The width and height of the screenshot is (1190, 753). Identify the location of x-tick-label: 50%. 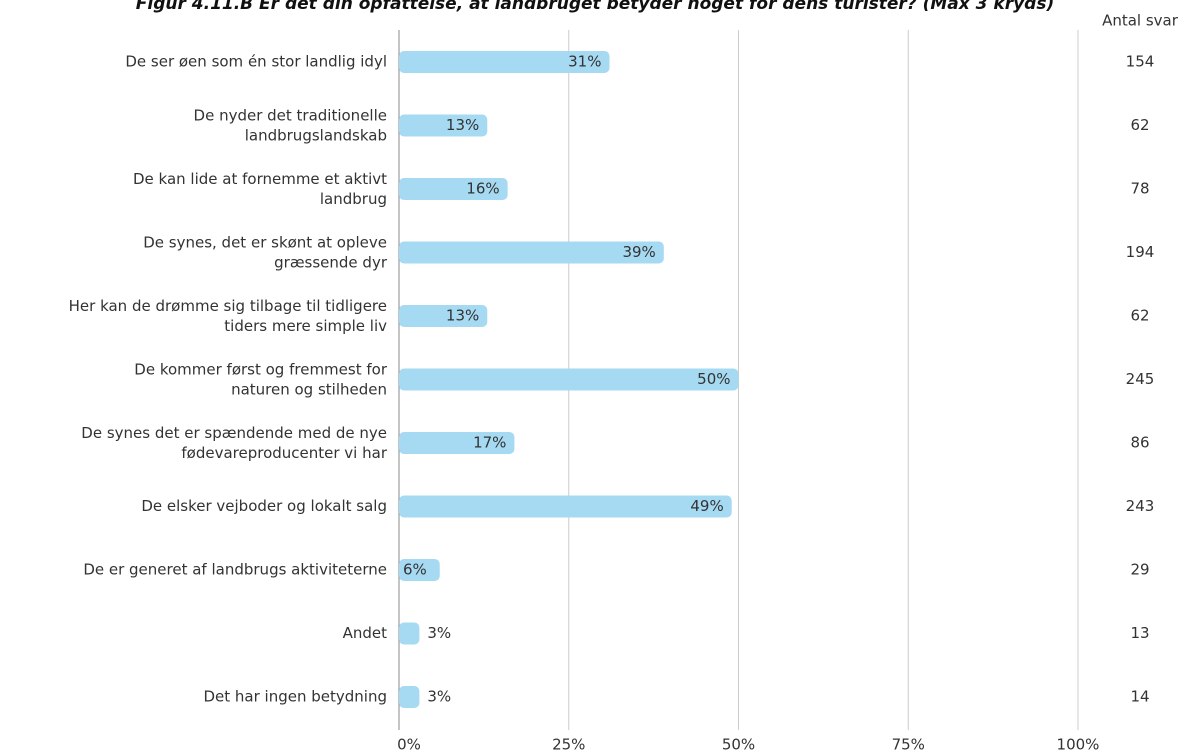
(738, 744).